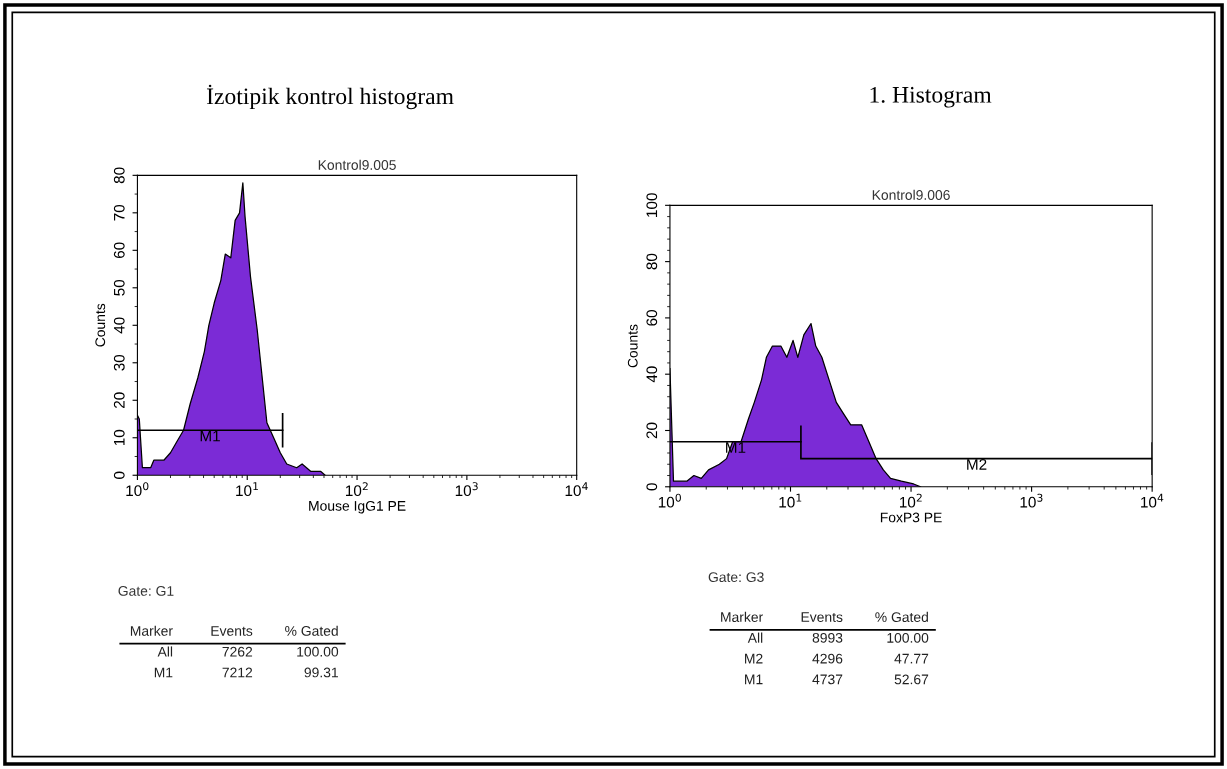 The image size is (1227, 769). I want to click on y-tick-label: 100, so click(652, 205).